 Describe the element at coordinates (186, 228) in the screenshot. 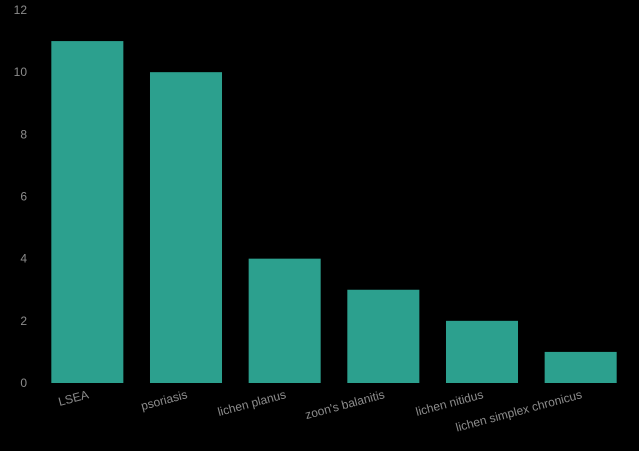

I see `bar-psoriasis` at that location.